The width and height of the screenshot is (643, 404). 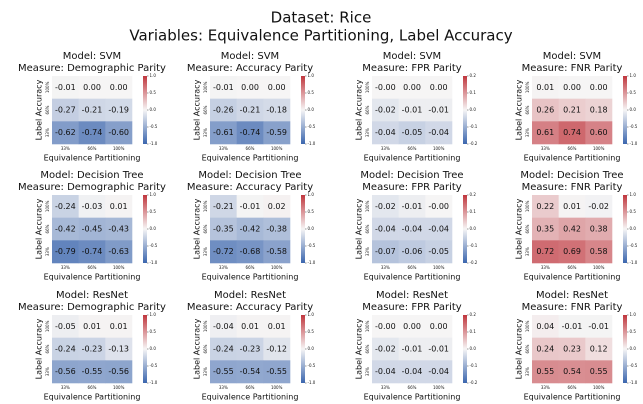 What do you see at coordinates (65, 349) in the screenshot?
I see `cell-label: -0.24` at bounding box center [65, 349].